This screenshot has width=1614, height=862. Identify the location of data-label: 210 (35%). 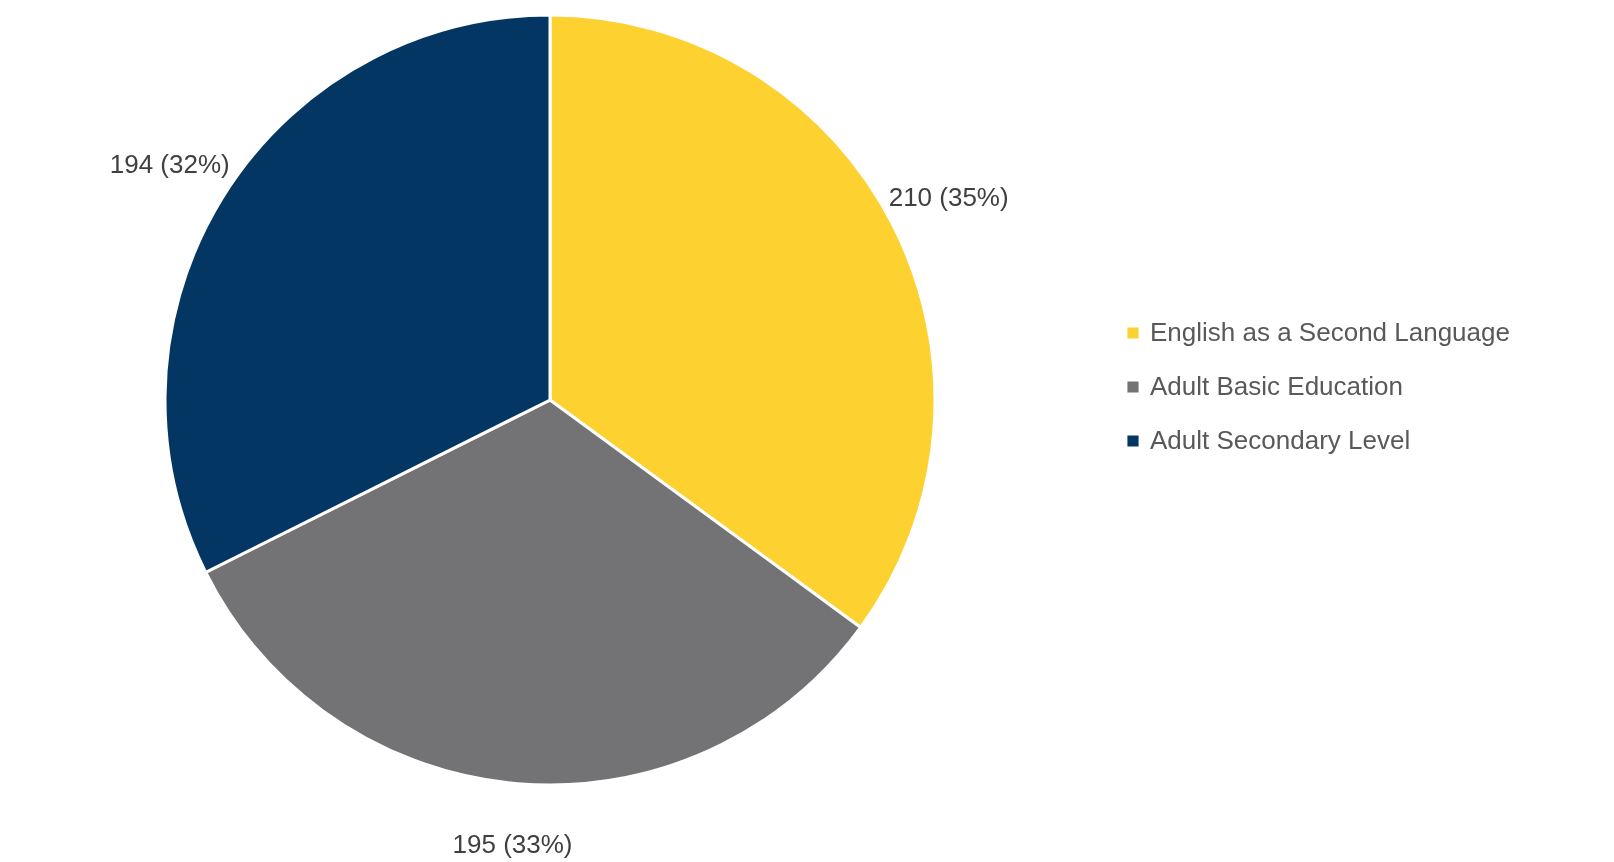
(948, 196).